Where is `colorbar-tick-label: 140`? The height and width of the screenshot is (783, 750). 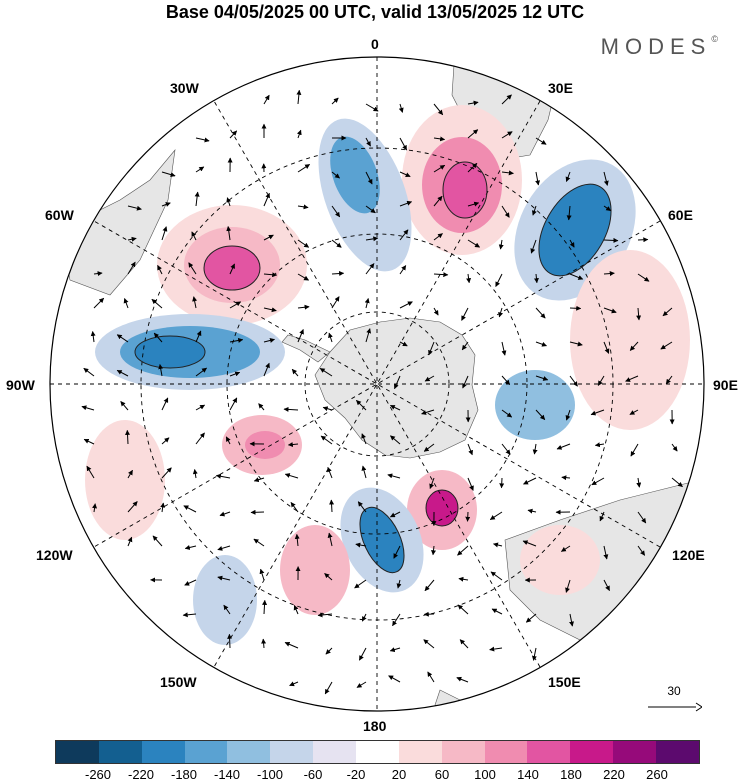 colorbar-tick-label: 140 is located at coordinates (528, 774).